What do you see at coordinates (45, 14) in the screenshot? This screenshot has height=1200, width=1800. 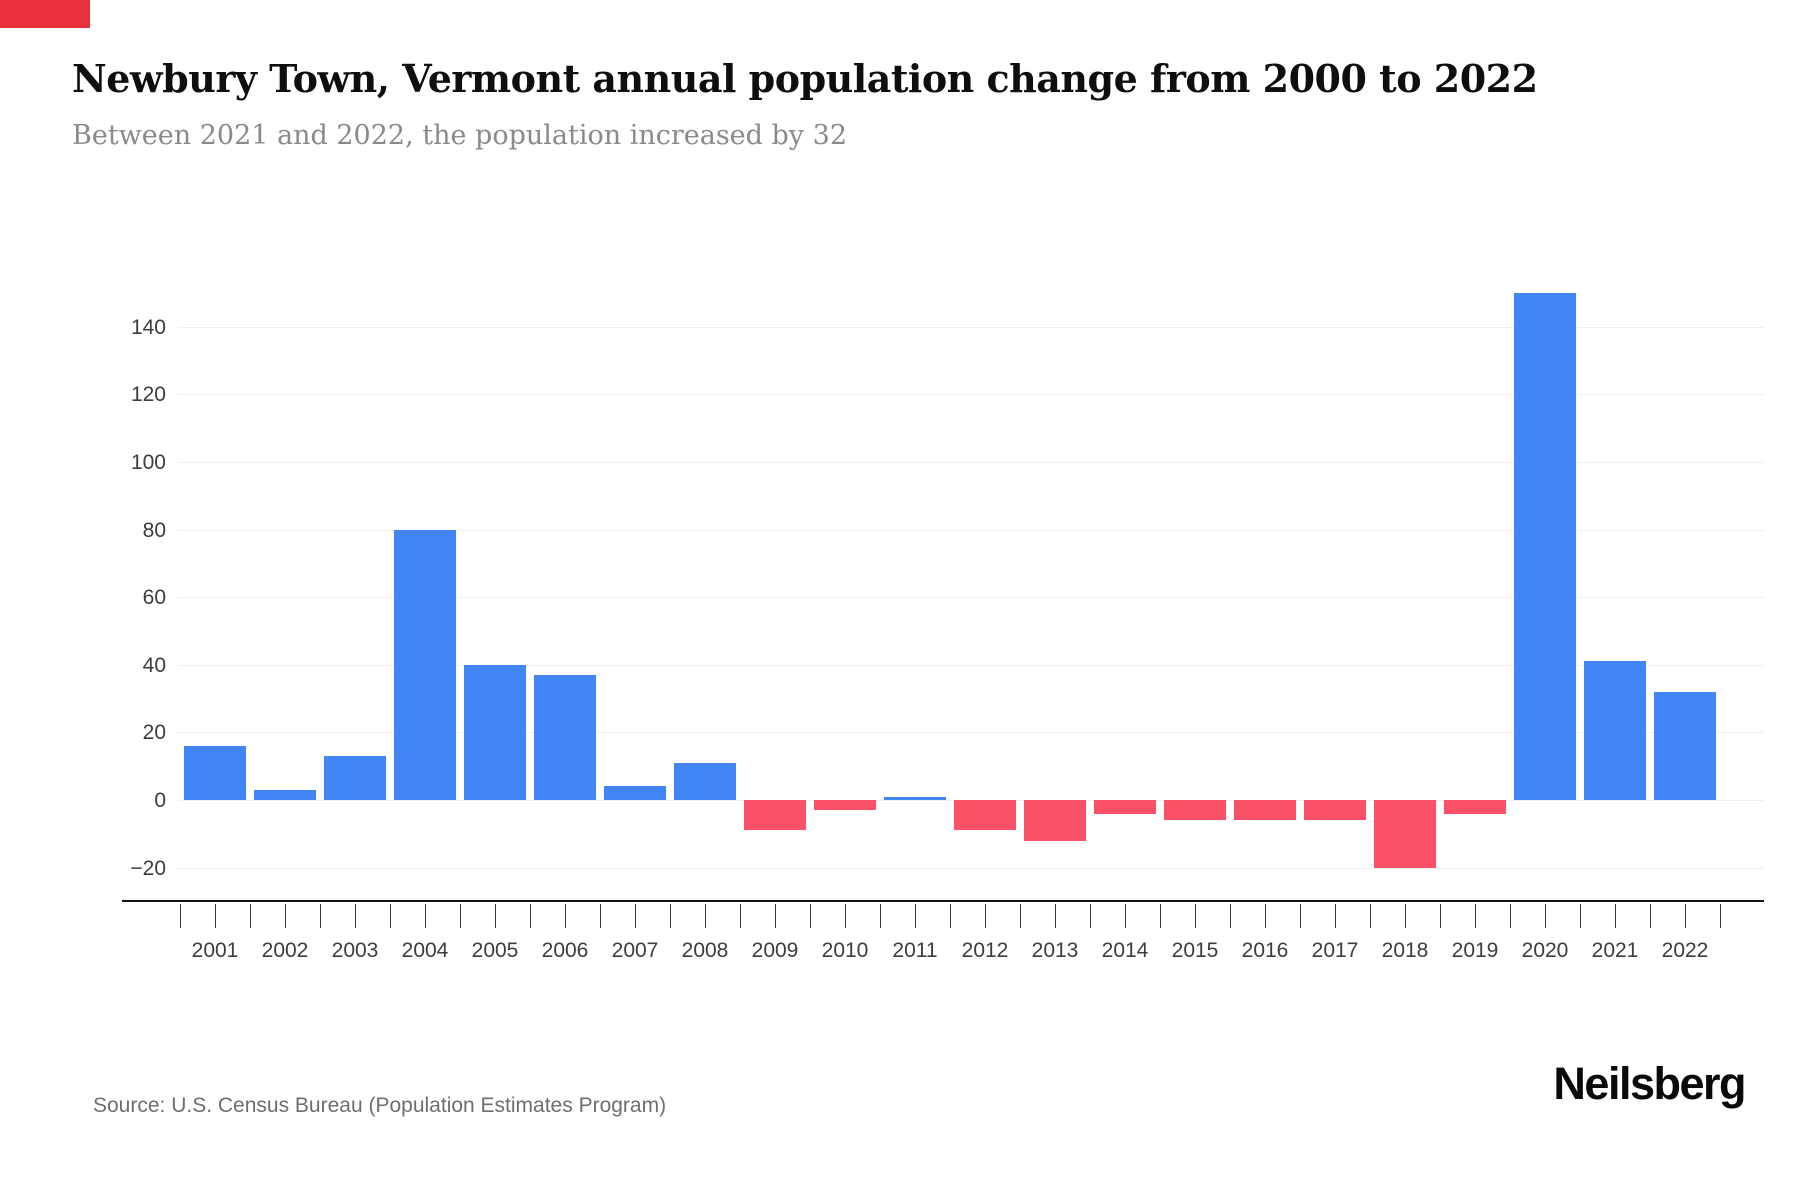 I see `corner-accent-mark` at bounding box center [45, 14].